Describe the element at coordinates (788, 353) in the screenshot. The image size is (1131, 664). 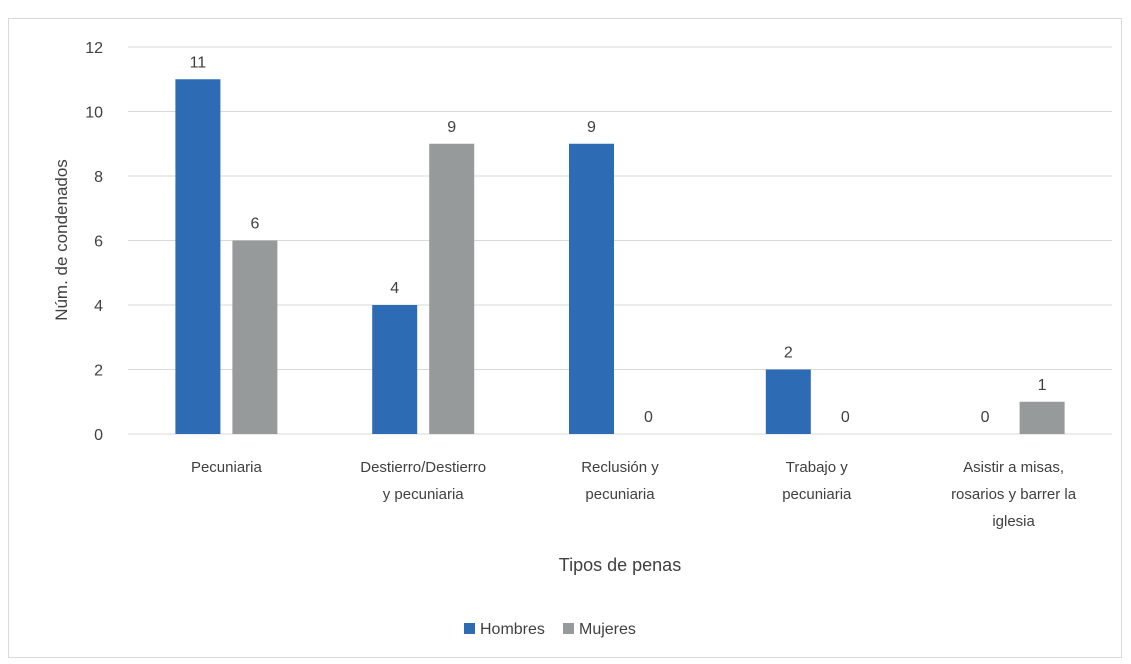
I see `data-label: 2` at that location.